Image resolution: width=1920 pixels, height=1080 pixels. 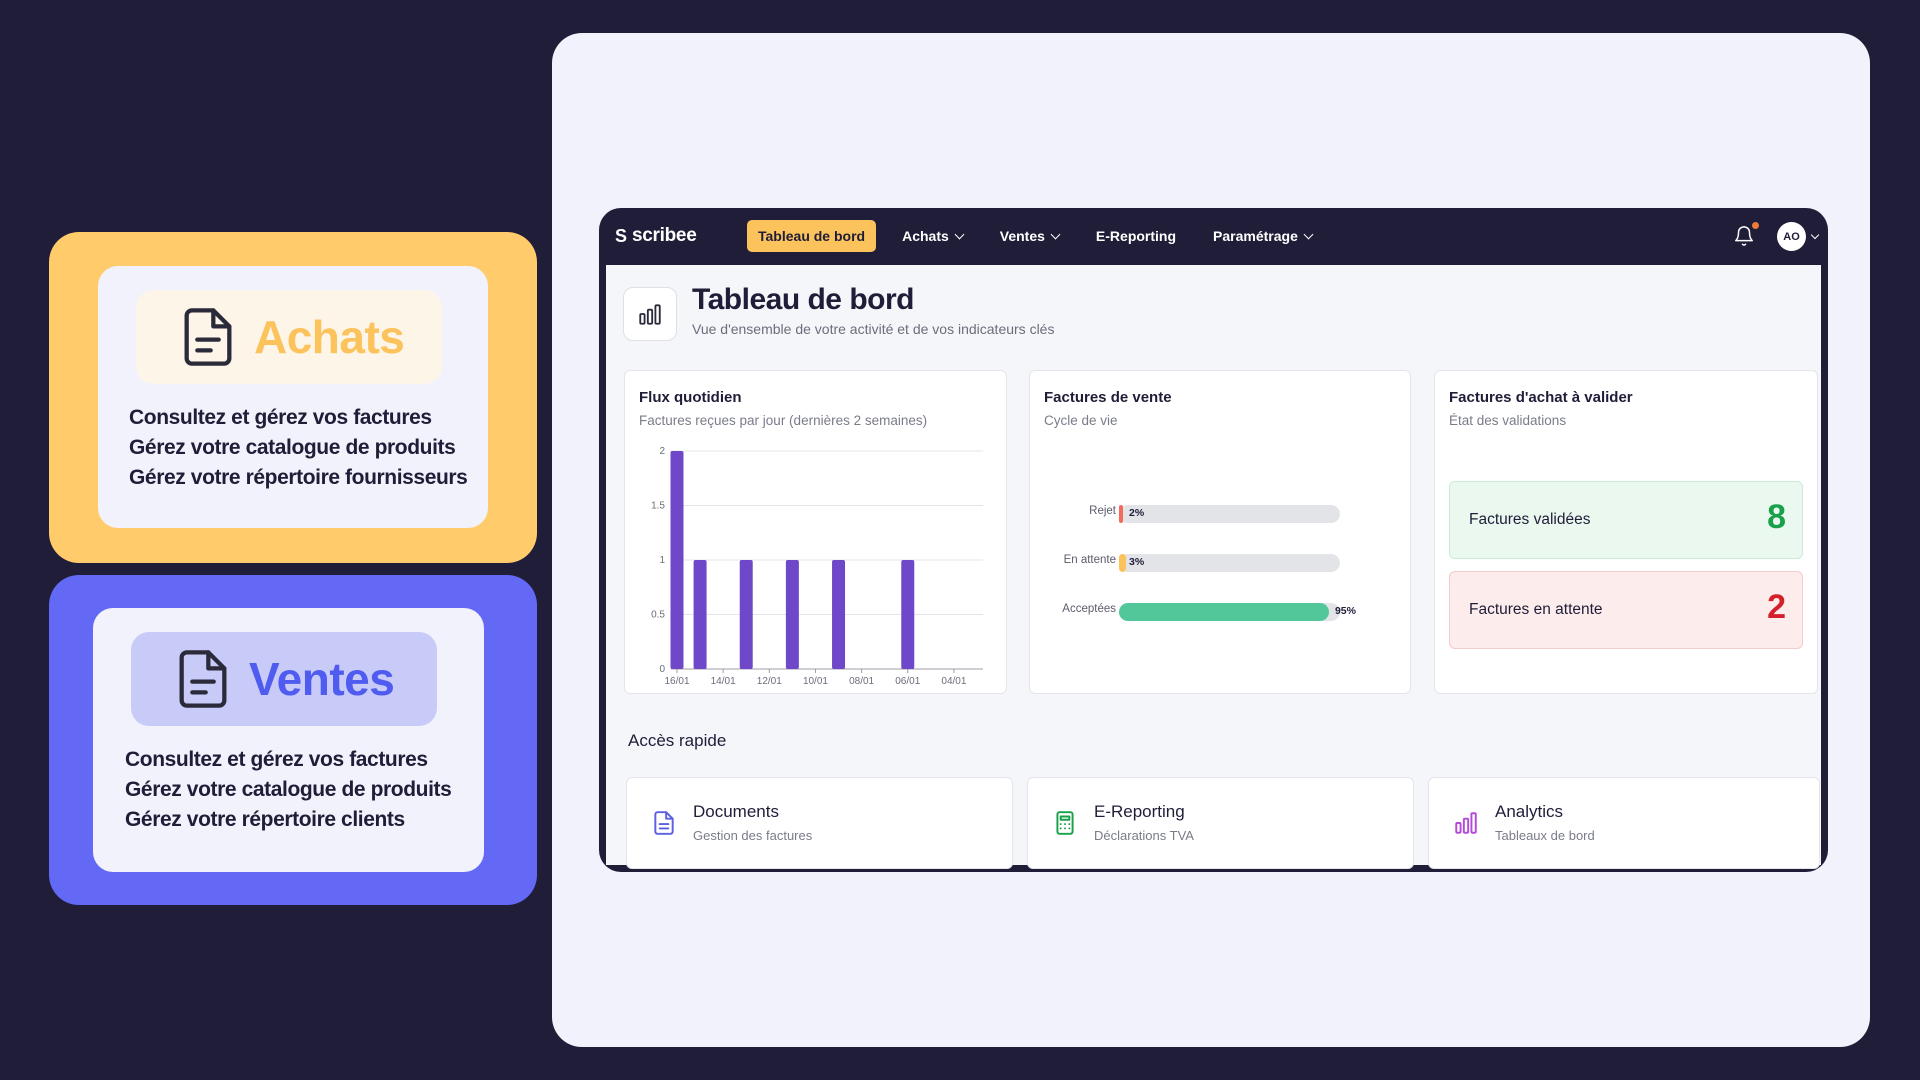 What do you see at coordinates (292, 447) in the screenshot?
I see `achats-bullet: Gérez votre catalogue de produits` at bounding box center [292, 447].